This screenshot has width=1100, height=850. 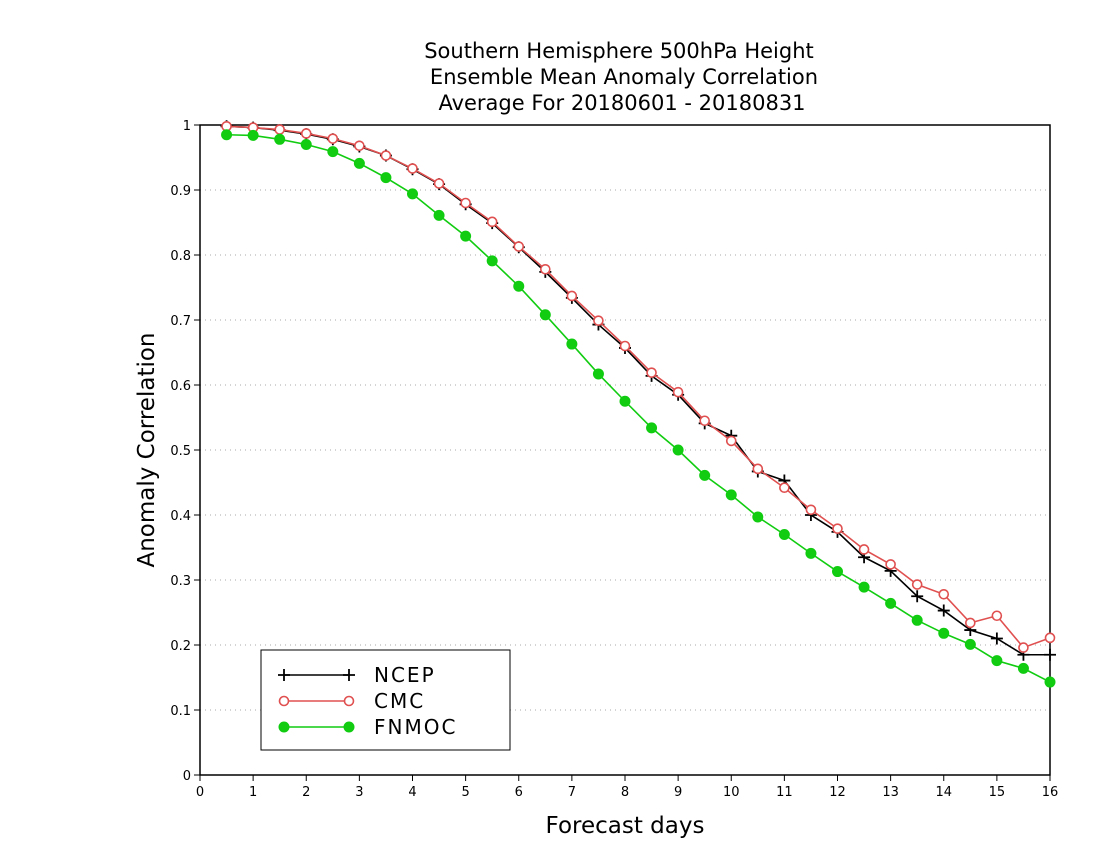 I want to click on y-axis-label: Anomaly Correlation, so click(x=147, y=449).